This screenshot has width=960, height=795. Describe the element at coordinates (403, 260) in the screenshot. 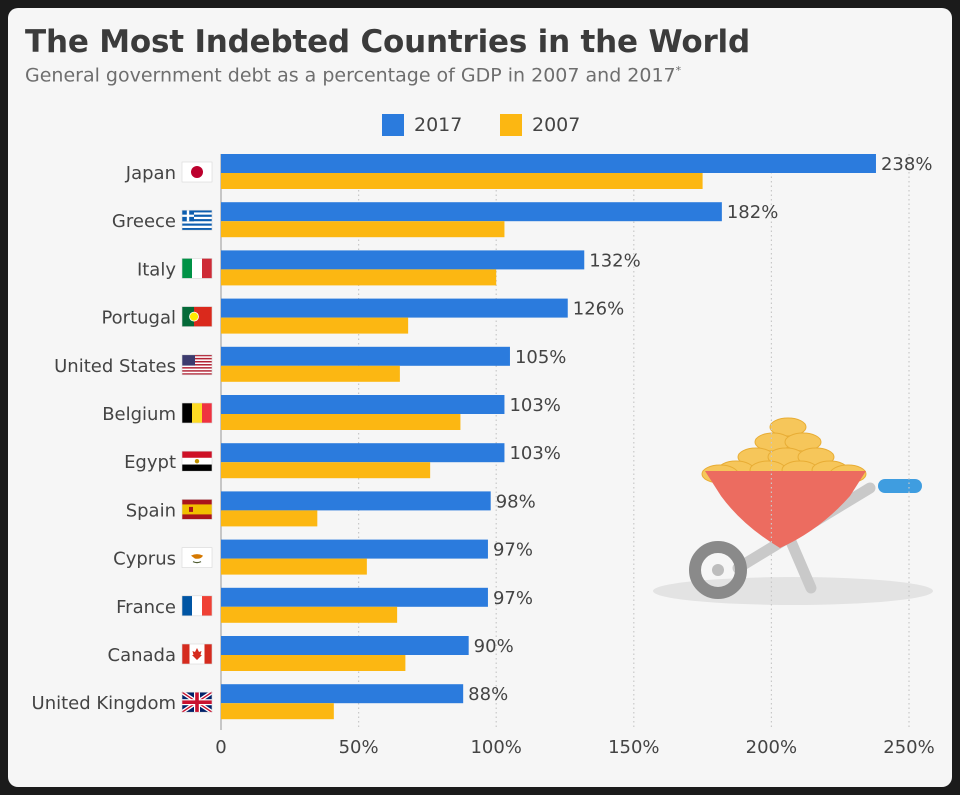

I see `bar-2017-italy` at that location.